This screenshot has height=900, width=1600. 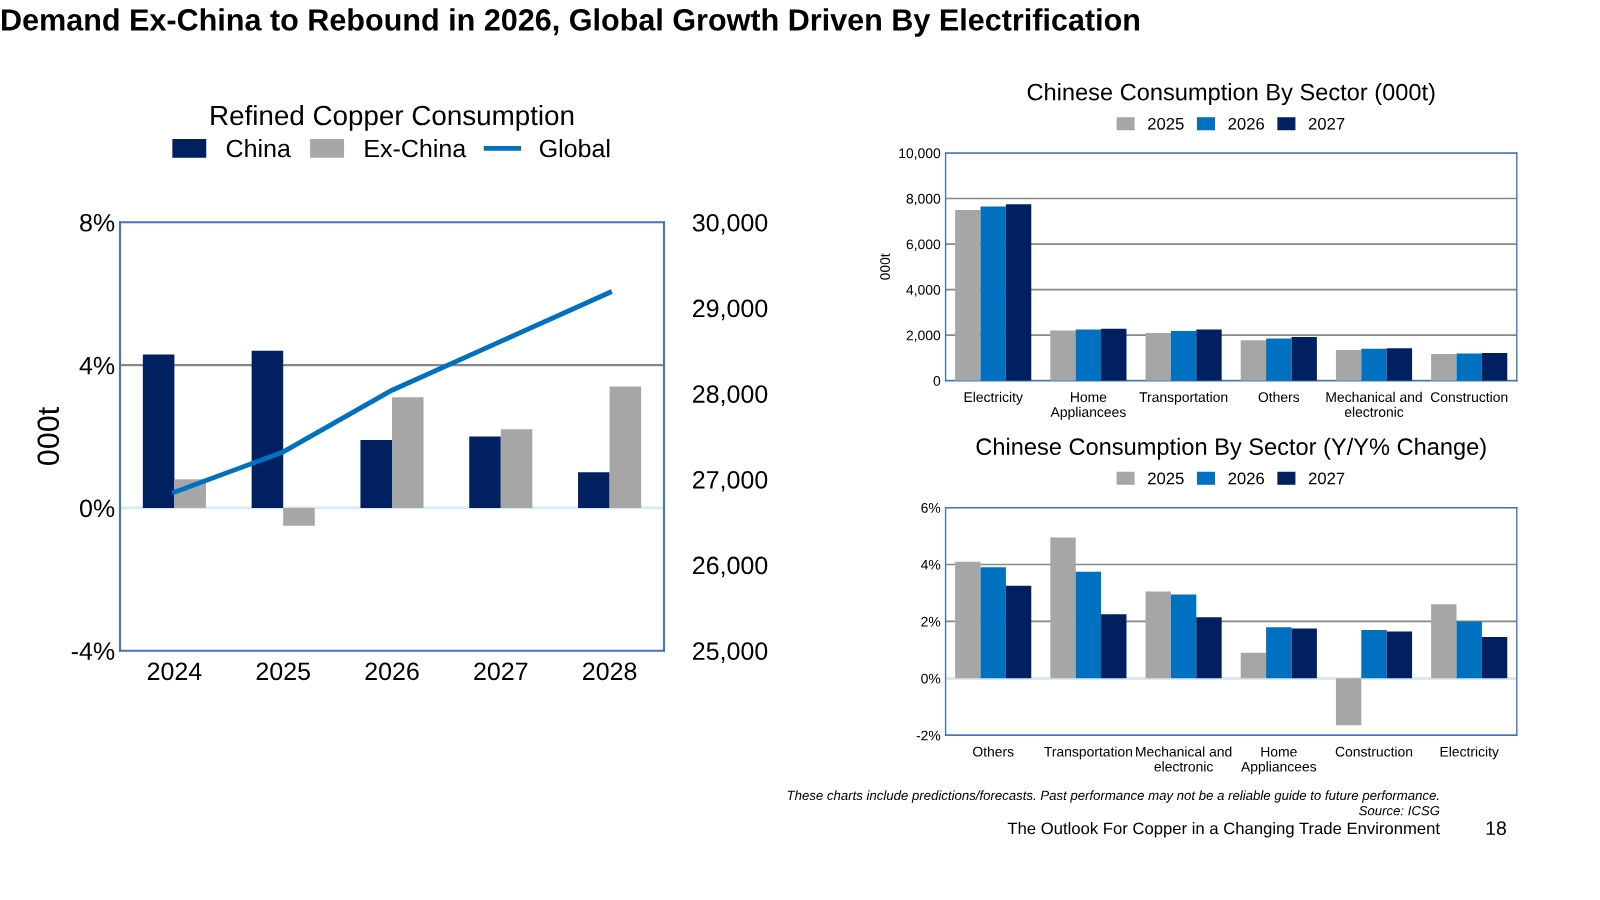 What do you see at coordinates (1231, 94) in the screenshot?
I see `chart-title: Chinese Consumption By Sector (000t)` at bounding box center [1231, 94].